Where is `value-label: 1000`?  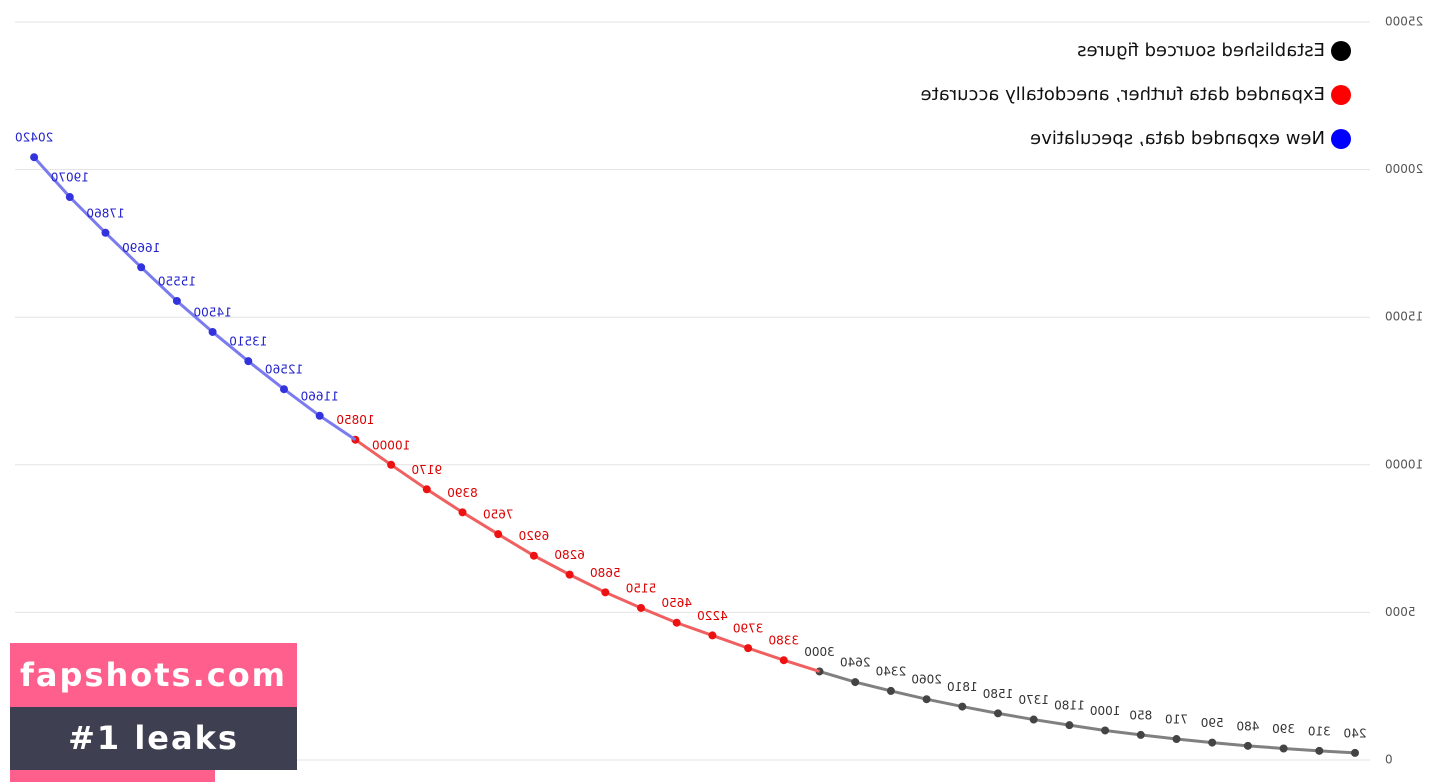 value-label: 1000 is located at coordinates (1105, 711).